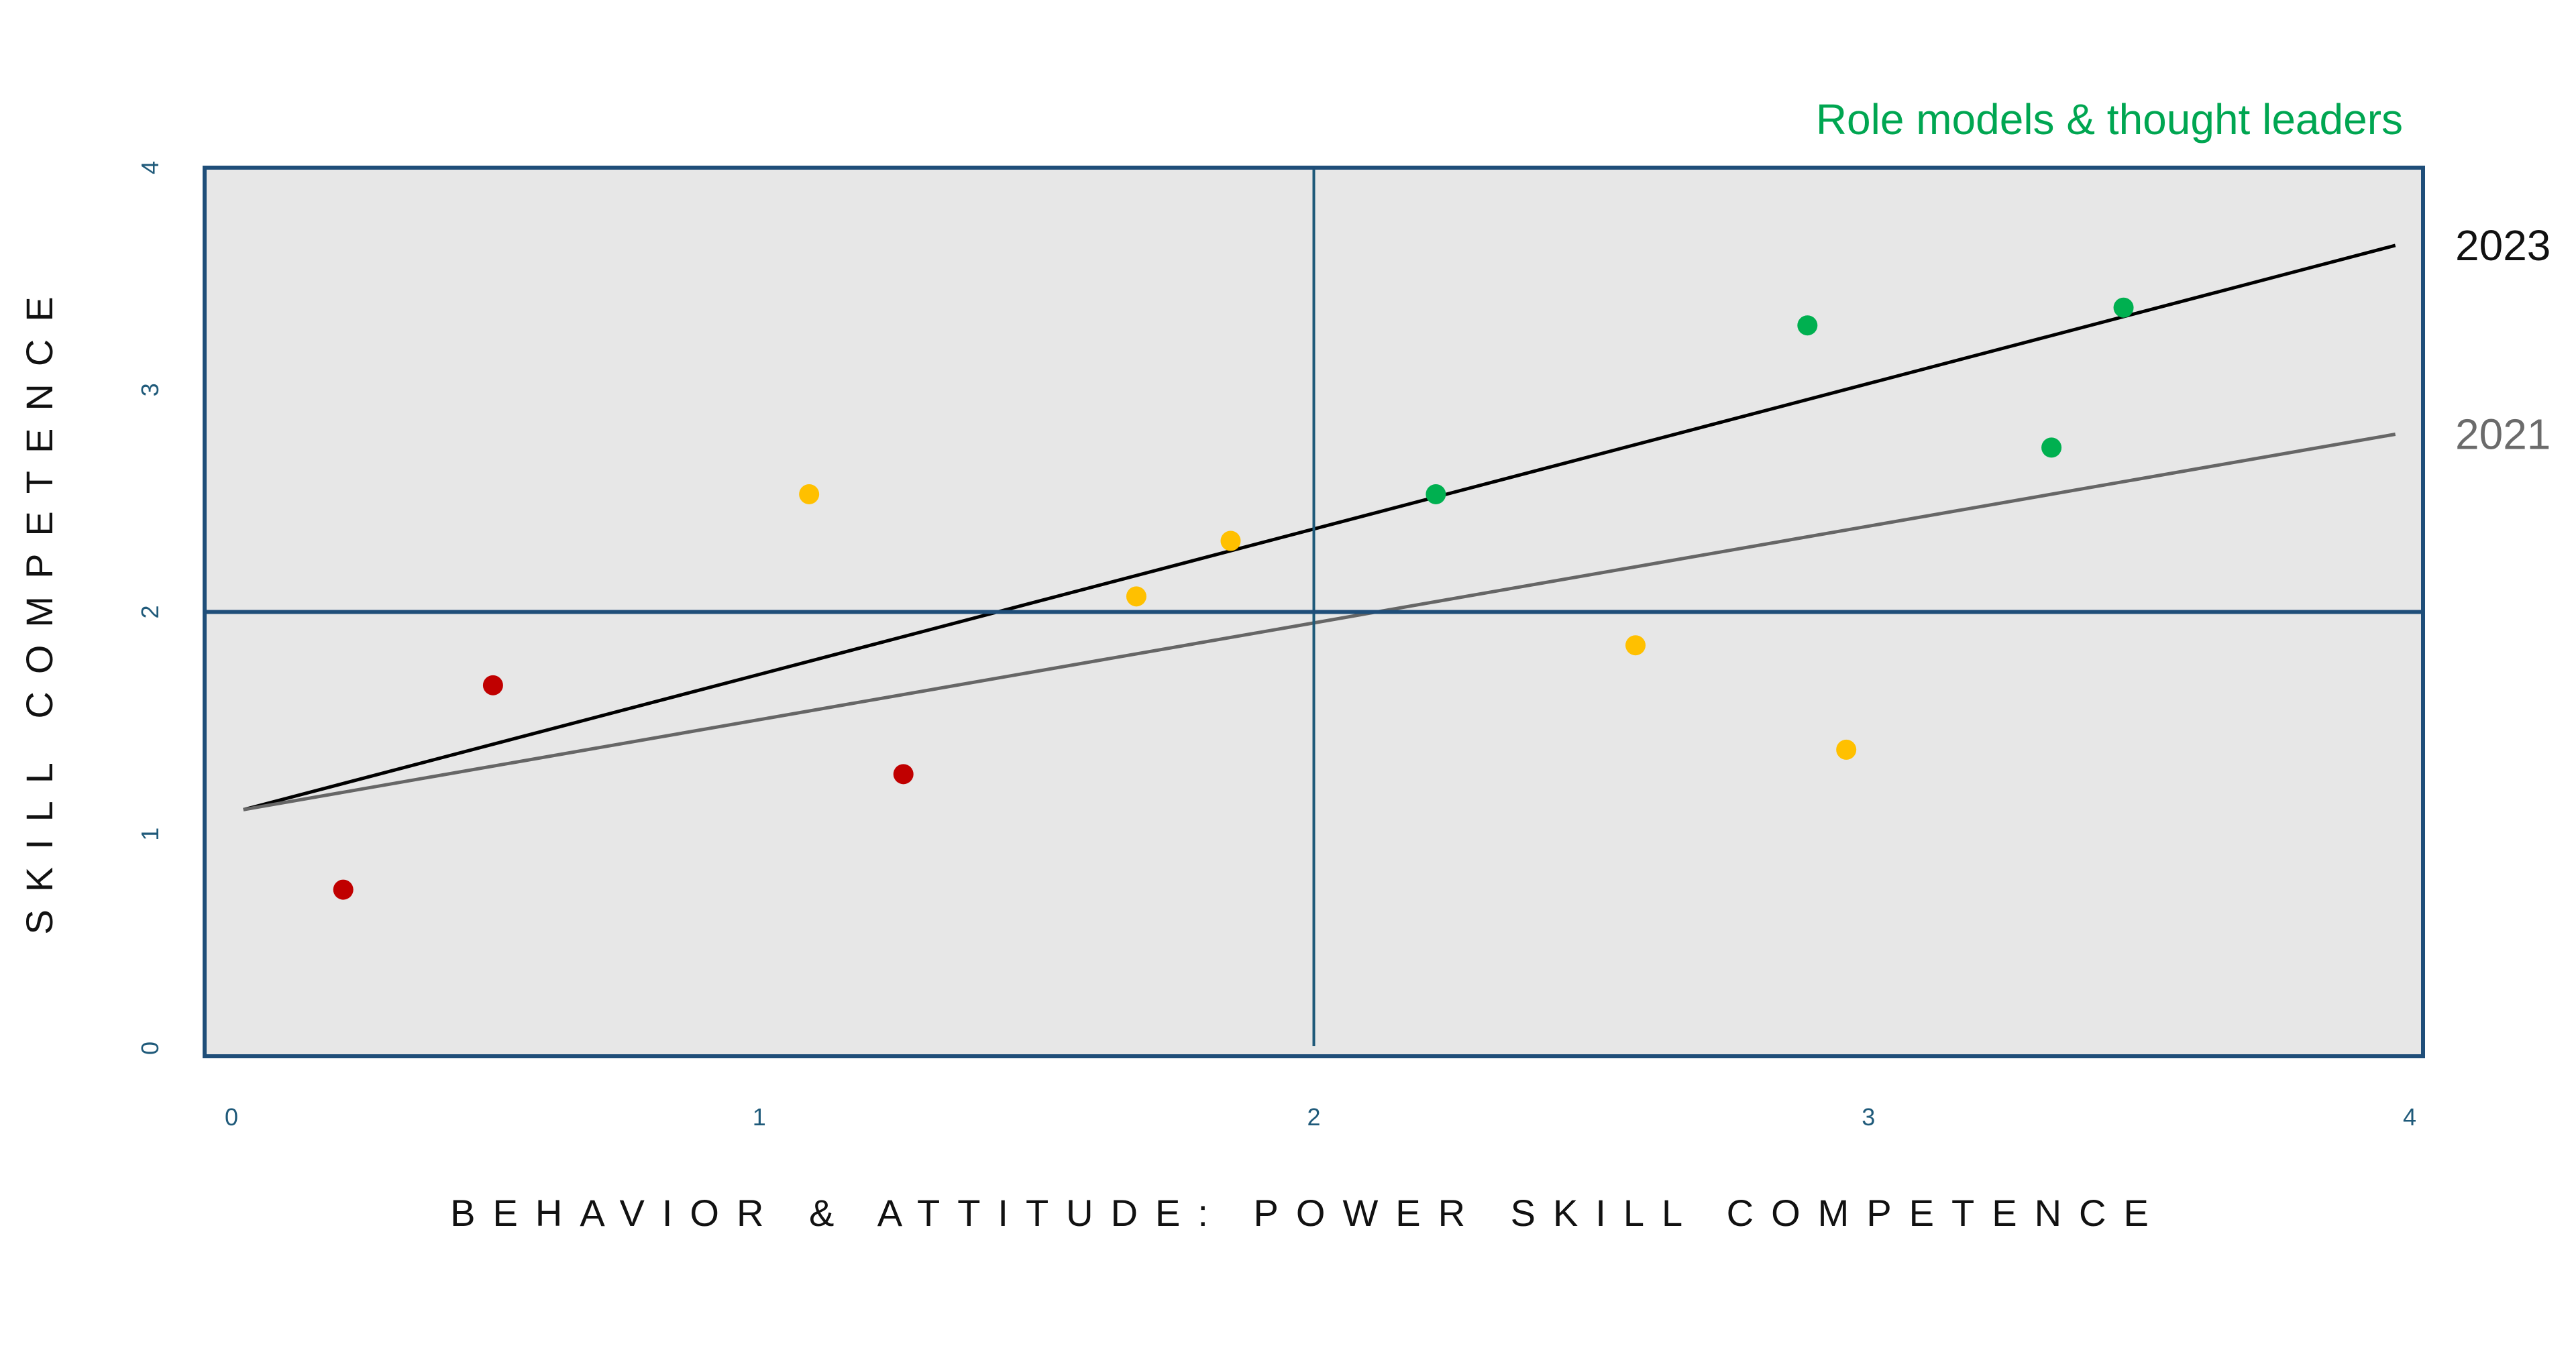 The height and width of the screenshot is (1350, 2576). I want to click on y-tick-labels: 0 1 2 3 4, so click(150, 608).